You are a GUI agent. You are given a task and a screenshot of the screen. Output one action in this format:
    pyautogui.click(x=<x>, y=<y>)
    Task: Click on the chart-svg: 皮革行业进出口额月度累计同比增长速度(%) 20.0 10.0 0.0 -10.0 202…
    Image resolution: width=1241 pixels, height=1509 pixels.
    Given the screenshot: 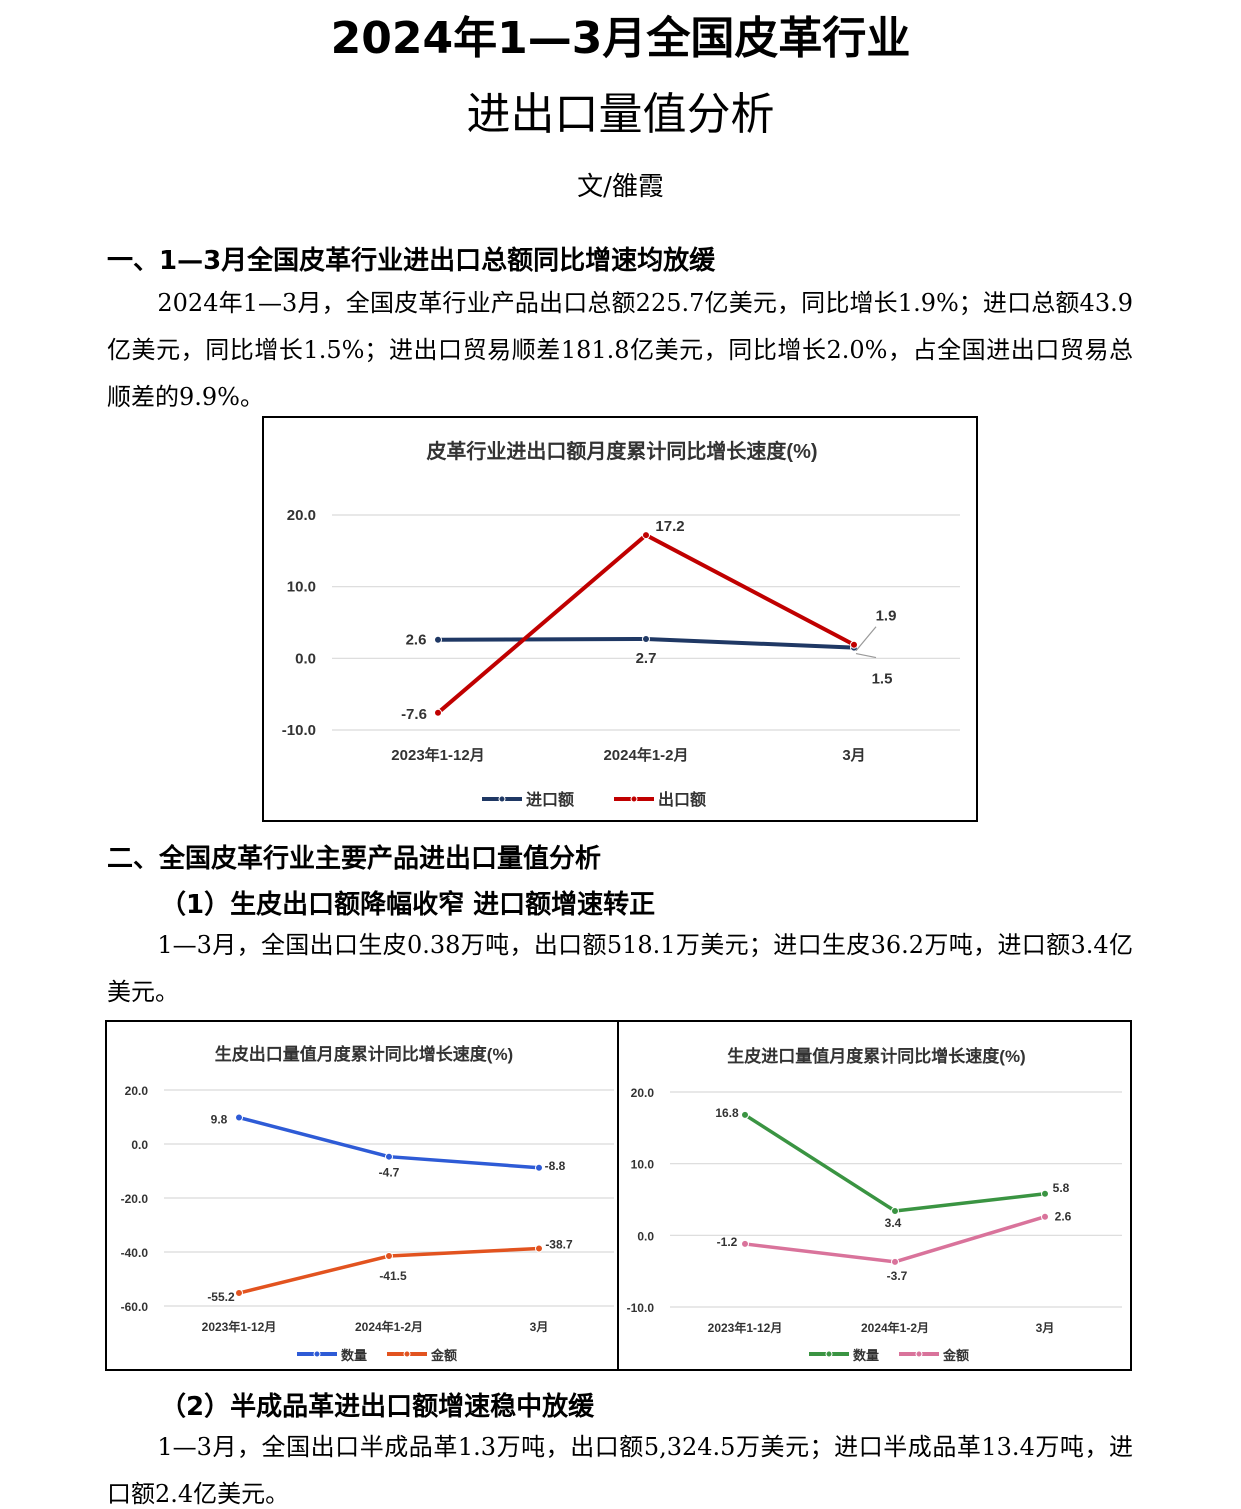 What is the action you would take?
    pyautogui.click(x=621, y=624)
    